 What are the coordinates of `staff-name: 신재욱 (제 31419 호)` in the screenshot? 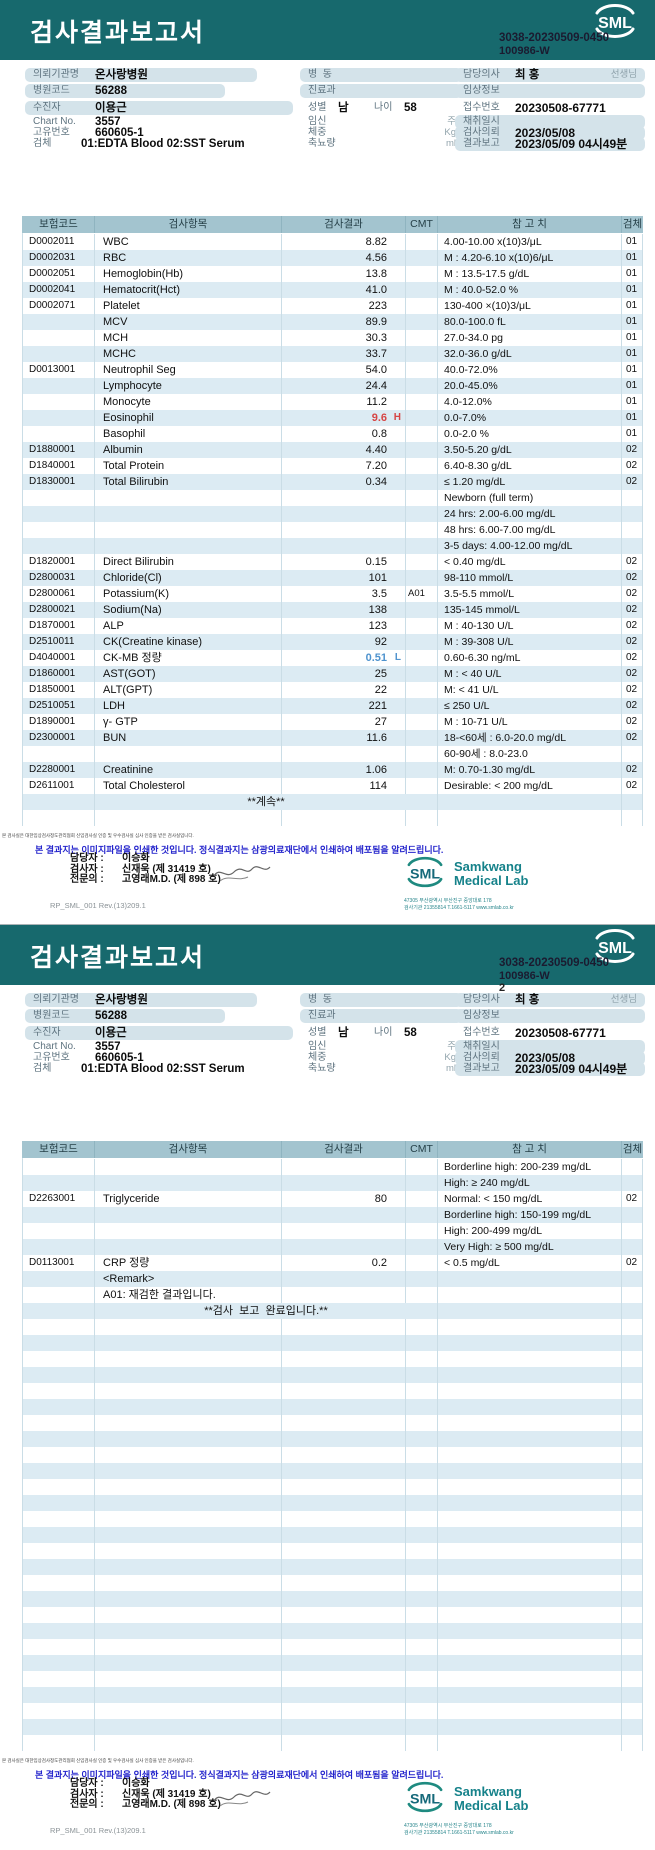 It's located at (166, 1794).